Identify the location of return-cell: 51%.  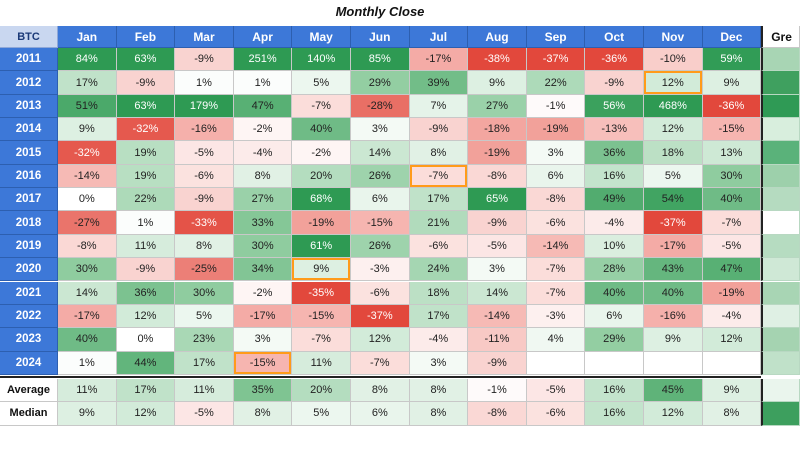
(87, 106).